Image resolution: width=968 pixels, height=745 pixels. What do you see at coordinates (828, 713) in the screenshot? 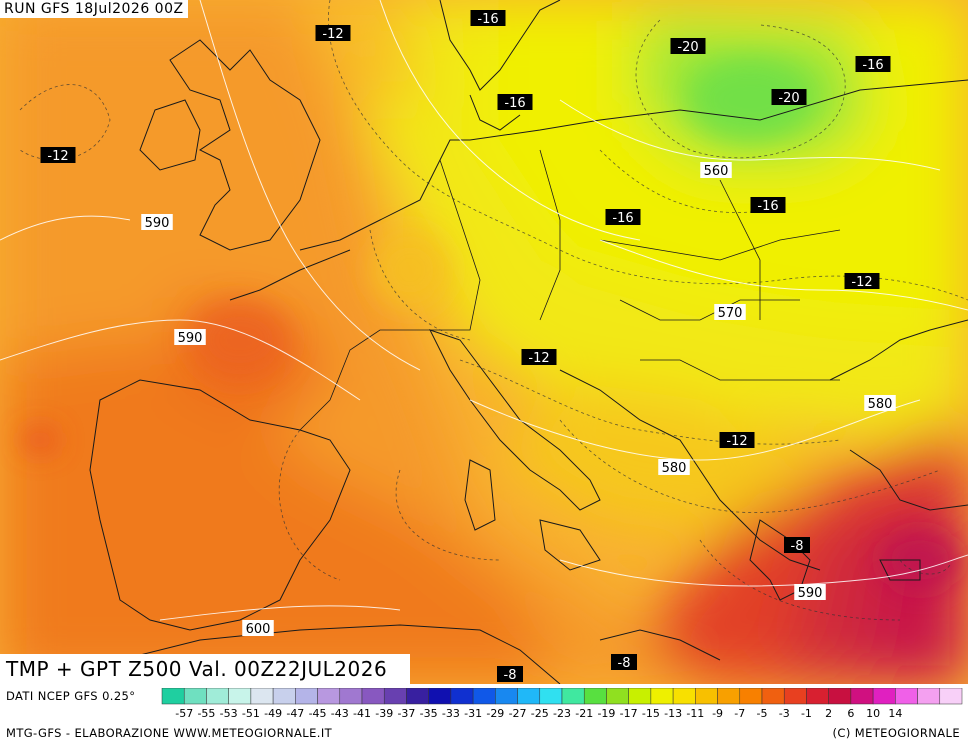
I see `legend-tick-label: 2` at bounding box center [828, 713].